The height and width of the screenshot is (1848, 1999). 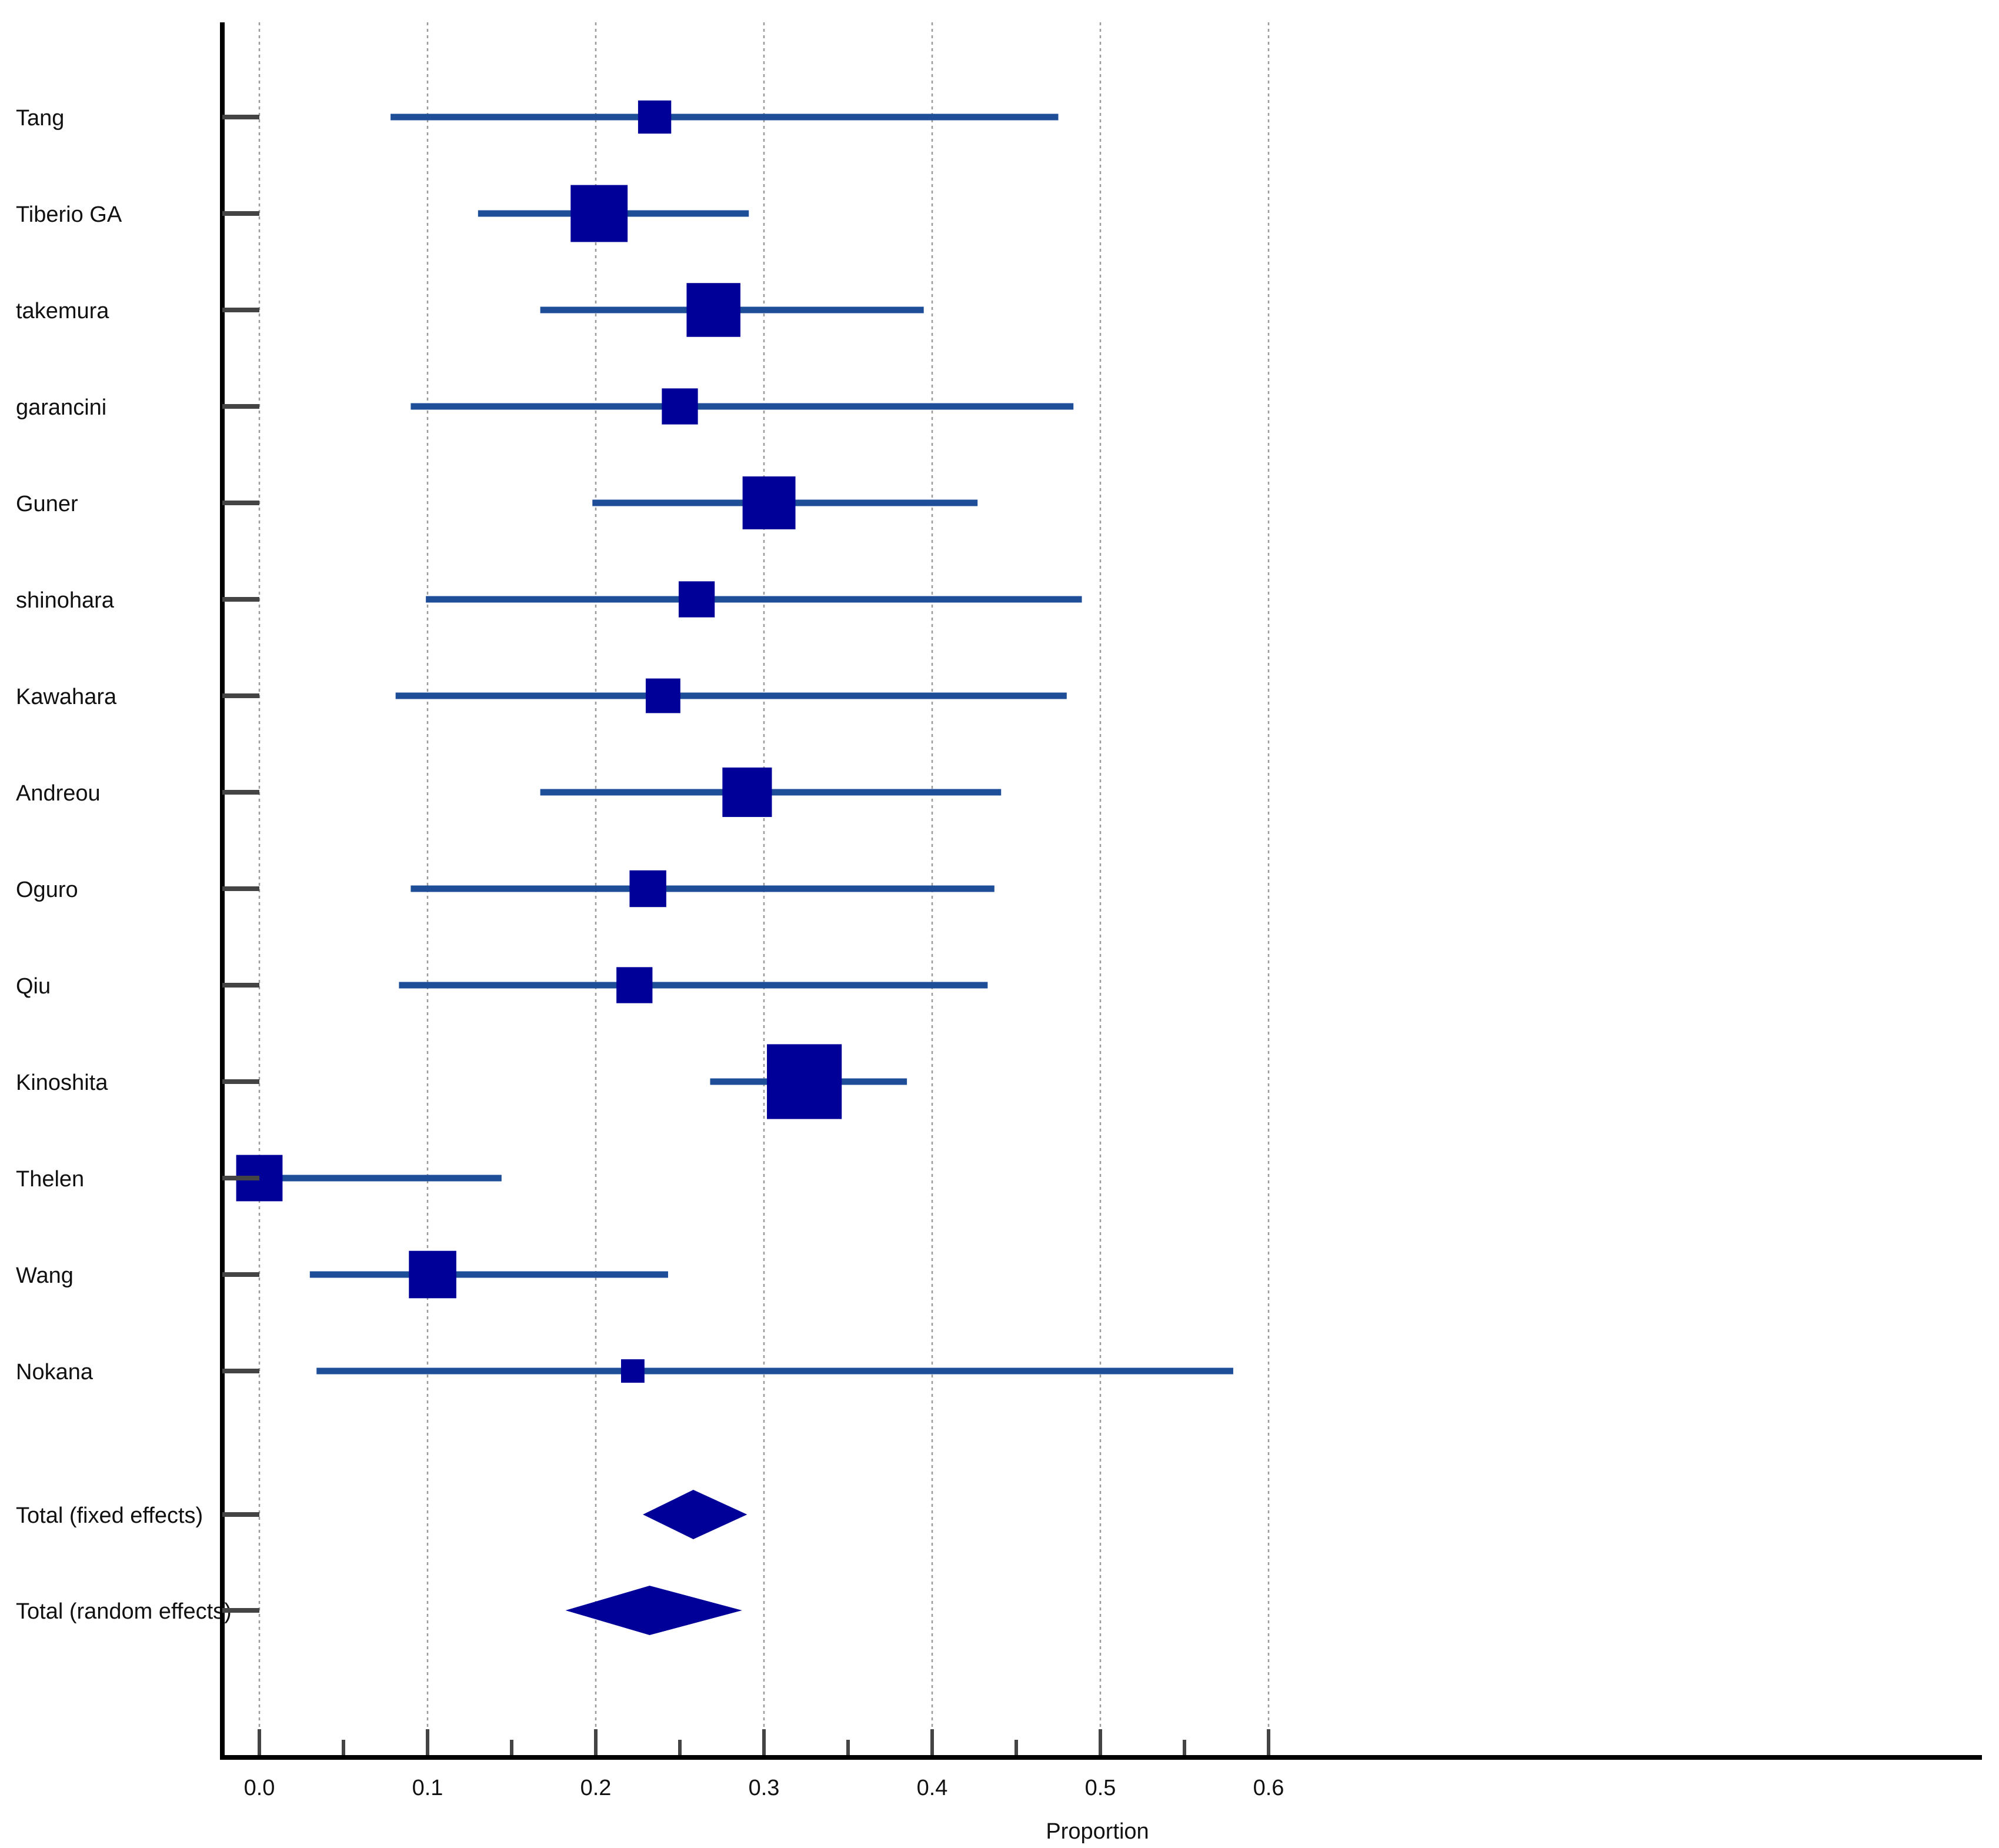 What do you see at coordinates (69, 214) in the screenshot?
I see `study-label: Tiberio GA` at bounding box center [69, 214].